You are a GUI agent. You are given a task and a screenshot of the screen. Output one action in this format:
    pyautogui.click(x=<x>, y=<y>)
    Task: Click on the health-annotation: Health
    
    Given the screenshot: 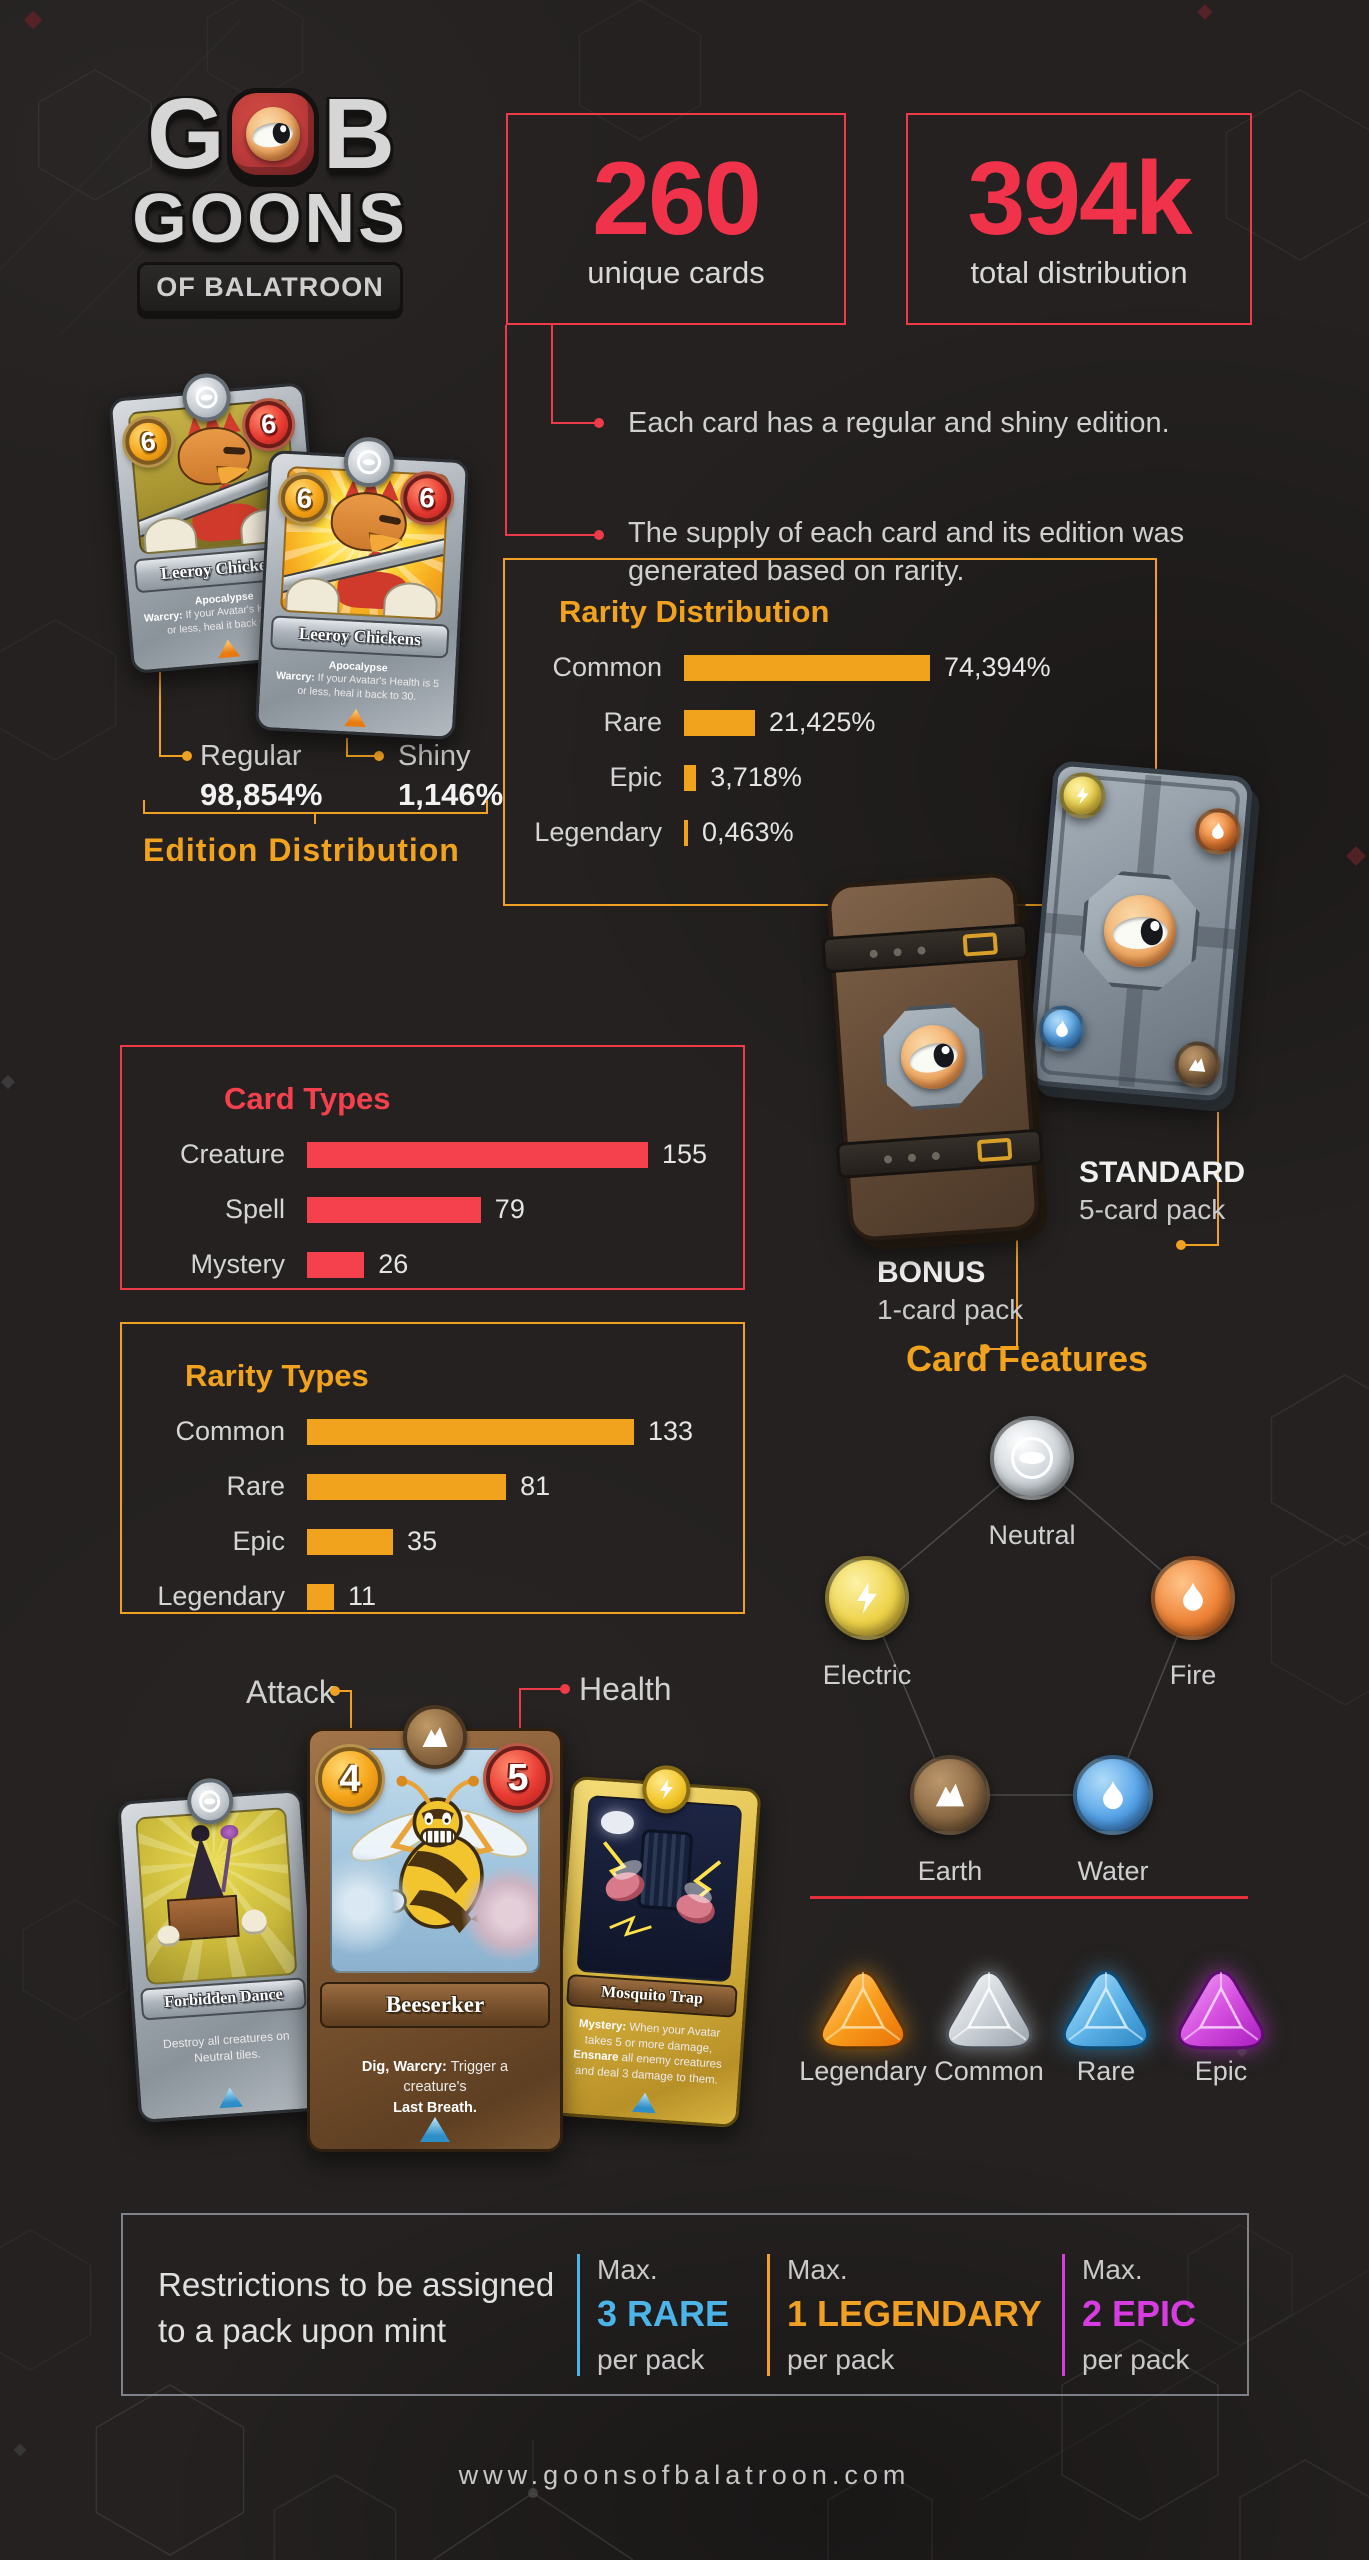 What is the action you would take?
    pyautogui.click(x=625, y=1689)
    